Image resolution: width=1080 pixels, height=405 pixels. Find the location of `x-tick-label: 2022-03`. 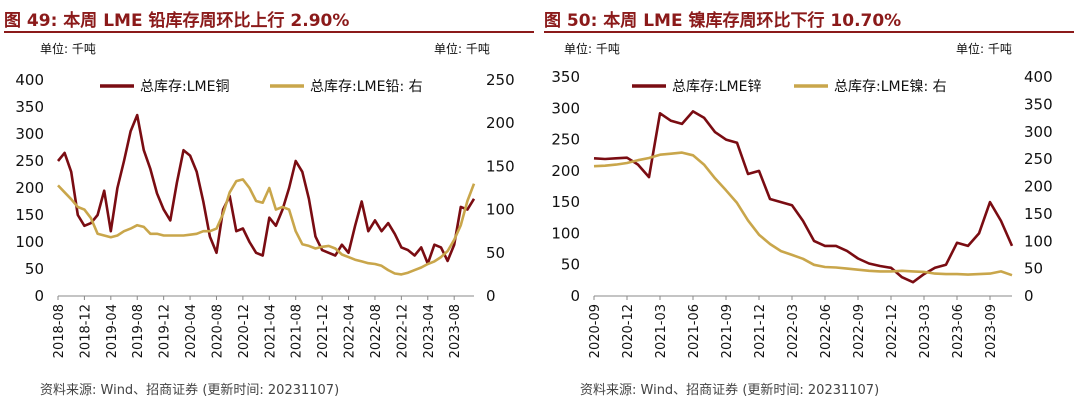

x-tick-label: 2022-03 is located at coordinates (793, 331).